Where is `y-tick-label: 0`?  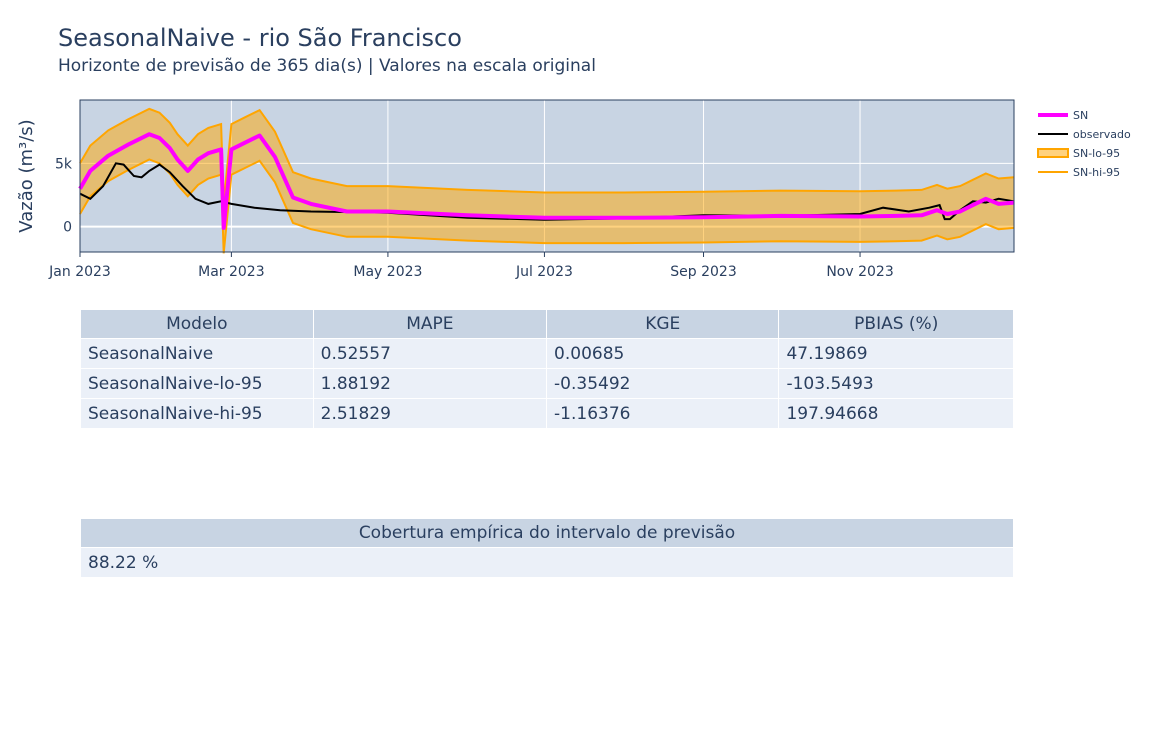 y-tick-label: 0 is located at coordinates (67, 228).